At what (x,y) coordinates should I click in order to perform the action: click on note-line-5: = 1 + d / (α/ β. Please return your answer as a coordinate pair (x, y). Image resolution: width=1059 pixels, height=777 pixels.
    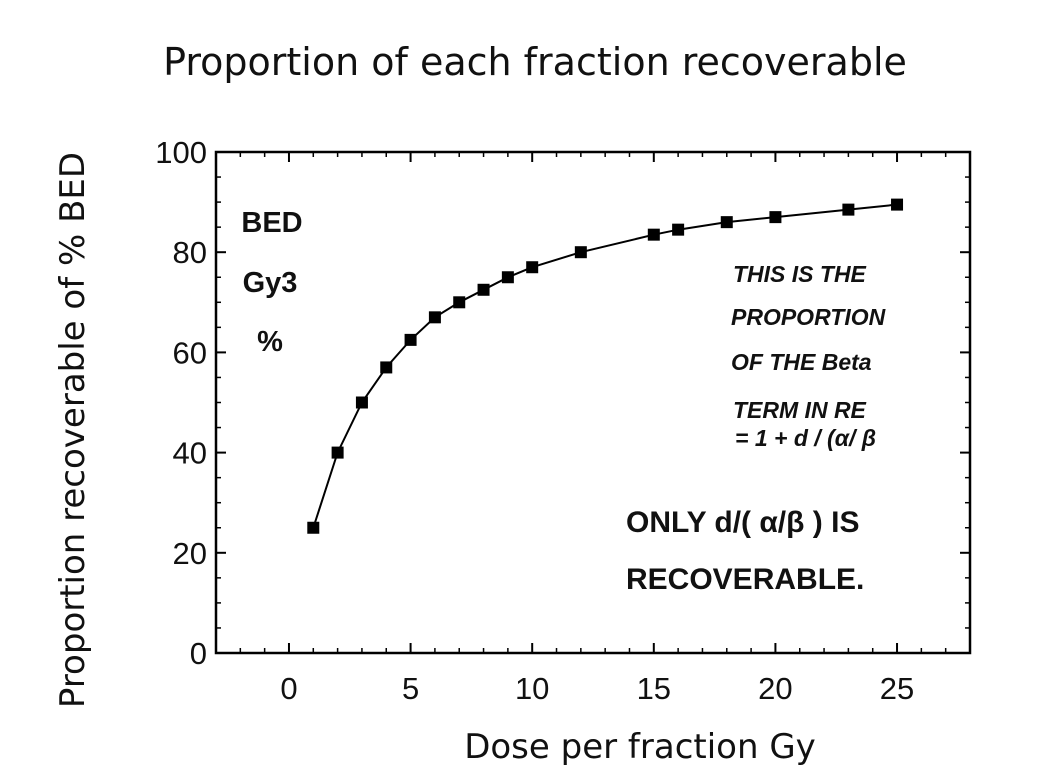
    Looking at the image, I should click on (805, 438).